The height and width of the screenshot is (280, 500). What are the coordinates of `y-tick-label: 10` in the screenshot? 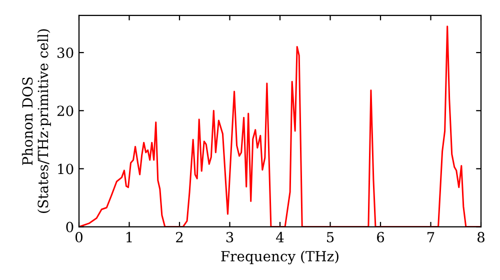 It's located at (66, 169).